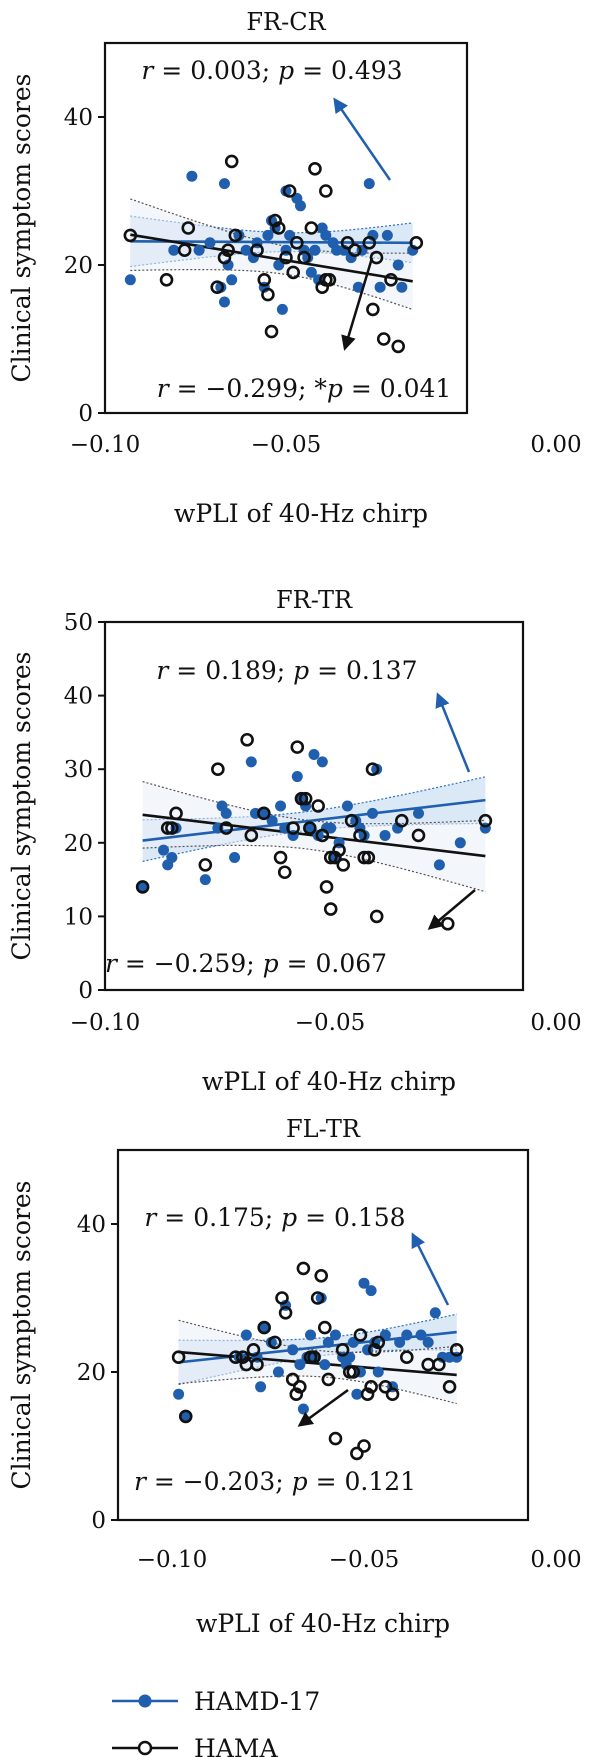 This screenshot has width=600, height=1757. Describe the element at coordinates (216, 1701) in the screenshot. I see `legend-entry-hamd: HAMD-17` at that location.